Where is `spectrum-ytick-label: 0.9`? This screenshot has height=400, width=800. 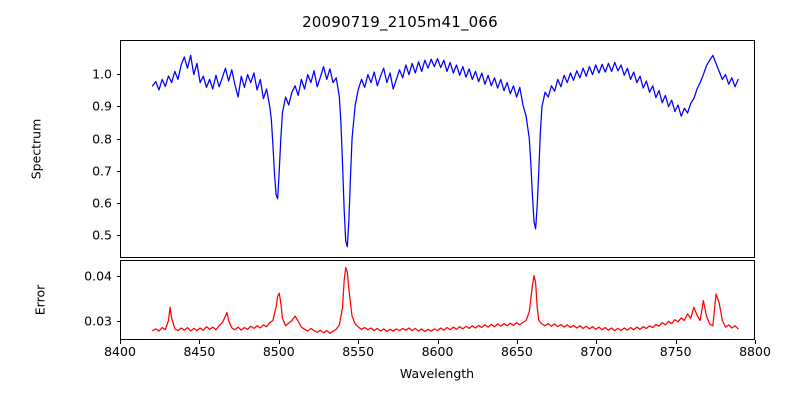 spectrum-ytick-label: 0.9 is located at coordinates (102, 106).